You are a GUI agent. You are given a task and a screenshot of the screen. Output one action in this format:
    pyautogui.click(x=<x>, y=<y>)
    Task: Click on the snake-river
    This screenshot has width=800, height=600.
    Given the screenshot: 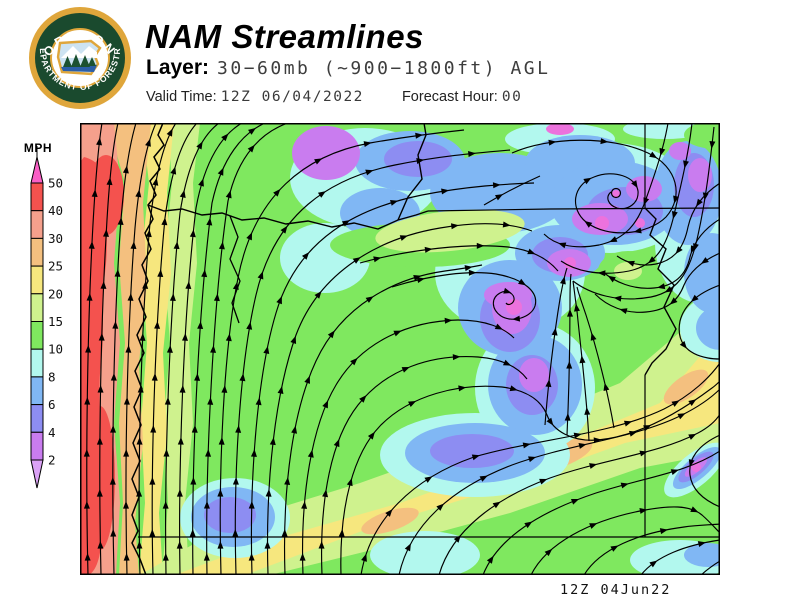 What is the action you would take?
    pyautogui.click(x=660, y=291)
    